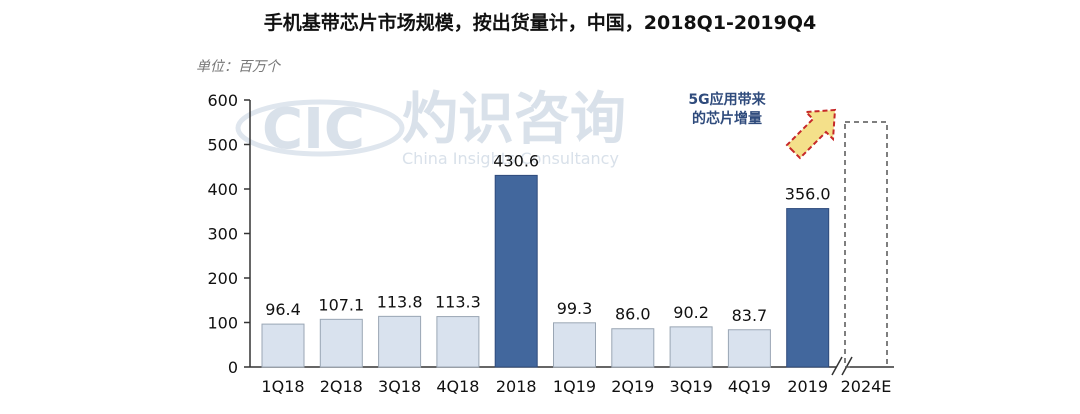 This screenshot has width=1080, height=414. What do you see at coordinates (540, 23) in the screenshot?
I see `chart-title: 手机基带芯片市场规模，按出货量计，中国，2018Q1-2019Q4` at bounding box center [540, 23].